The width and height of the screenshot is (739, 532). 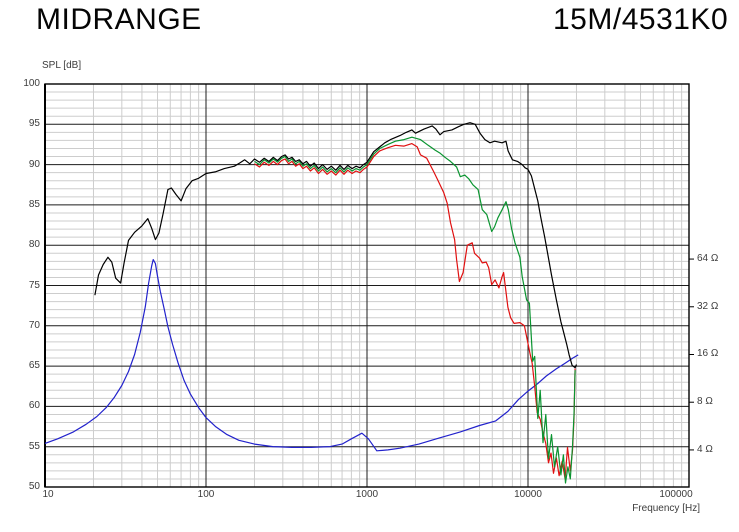 What do you see at coordinates (641, 19) in the screenshot?
I see `page-title-model: 15M/4531K0` at bounding box center [641, 19].